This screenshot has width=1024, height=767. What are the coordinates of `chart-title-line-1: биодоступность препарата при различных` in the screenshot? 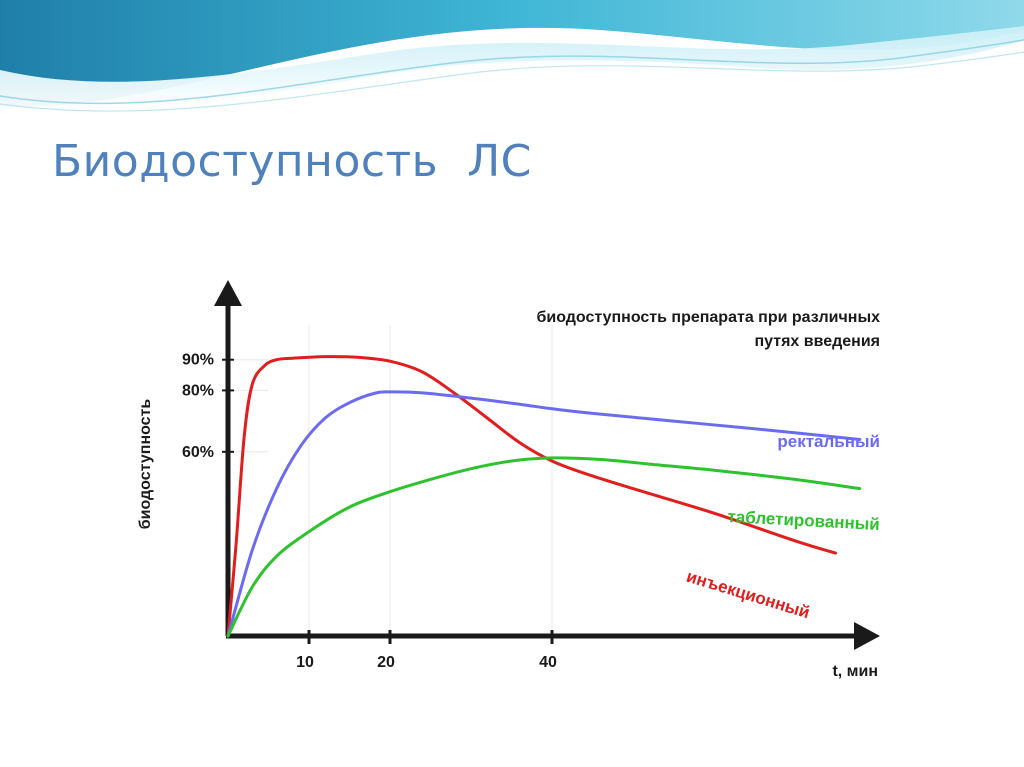 It's located at (708, 317).